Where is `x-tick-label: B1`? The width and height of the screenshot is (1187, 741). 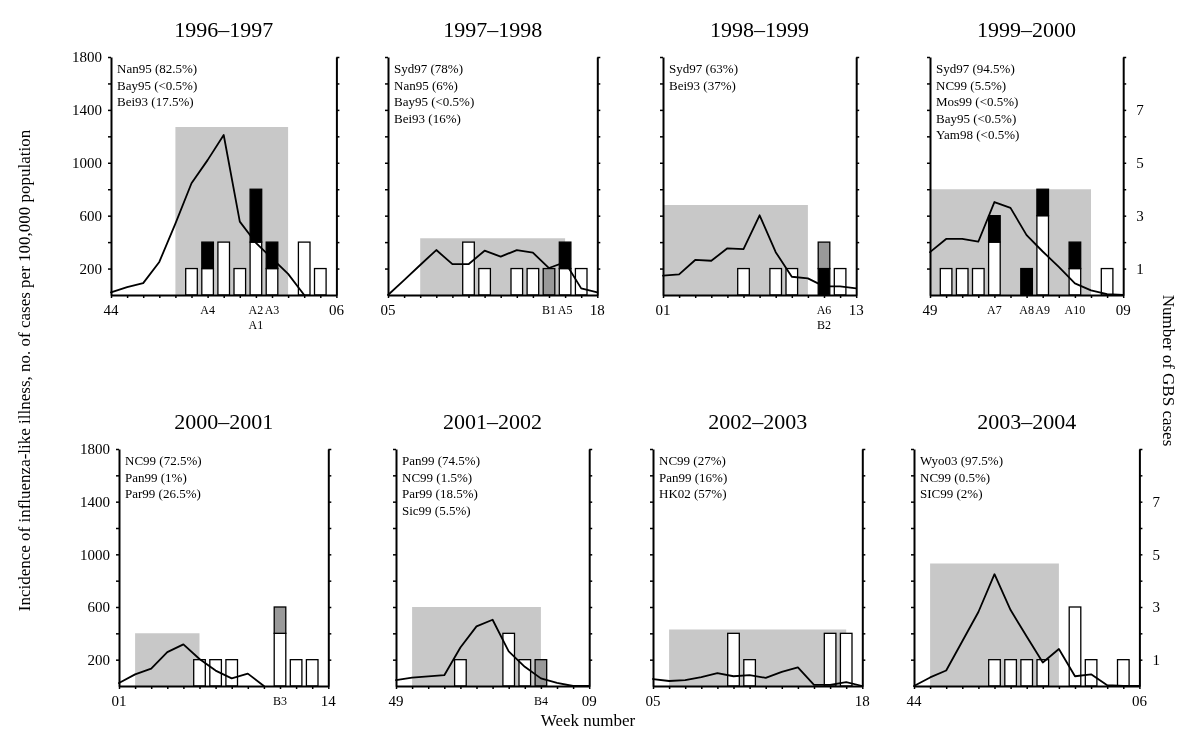
x-tick-label: B1 is located at coordinates (549, 310).